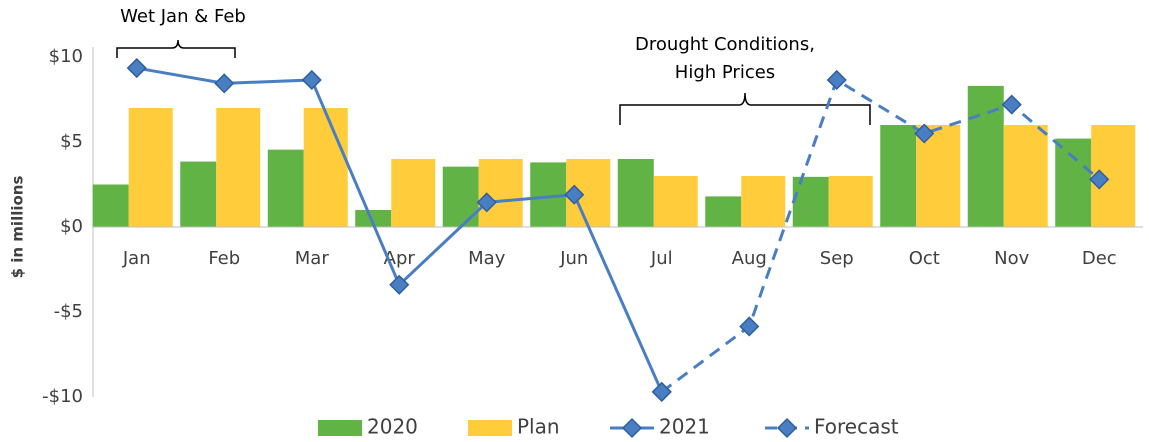 The image size is (1149, 442). I want to click on y-tick-label: $5, so click(71, 141).